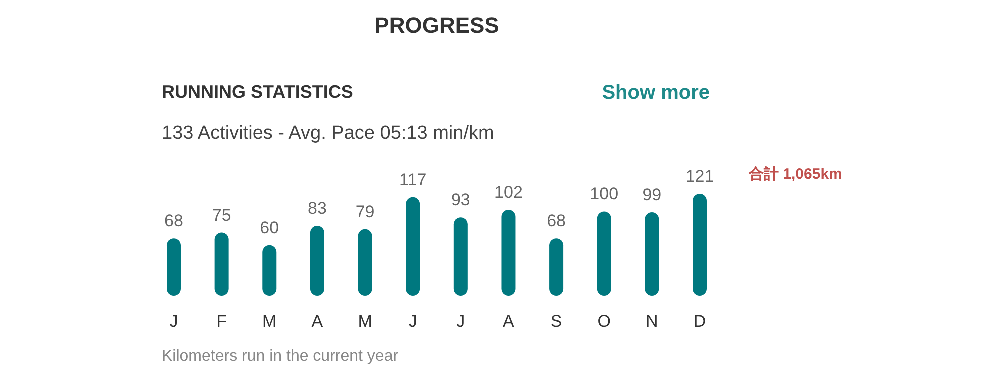  What do you see at coordinates (222, 321) in the screenshot?
I see `x-tick-label: F` at bounding box center [222, 321].